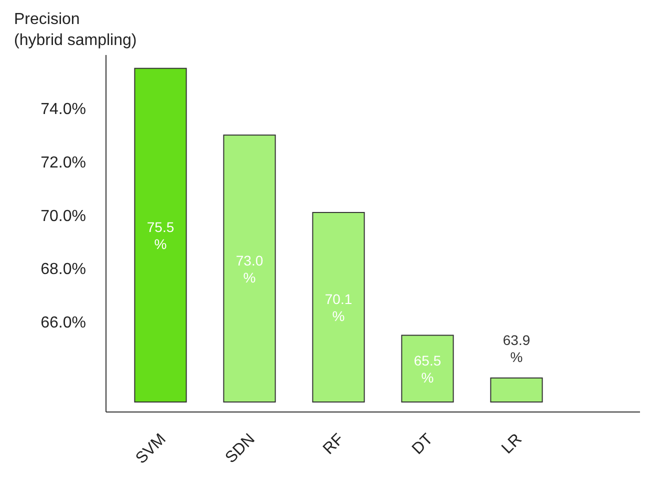 Image resolution: width=655 pixels, height=486 pixels. What do you see at coordinates (516, 348) in the screenshot?
I see `data-label: 63.9 %` at bounding box center [516, 348].